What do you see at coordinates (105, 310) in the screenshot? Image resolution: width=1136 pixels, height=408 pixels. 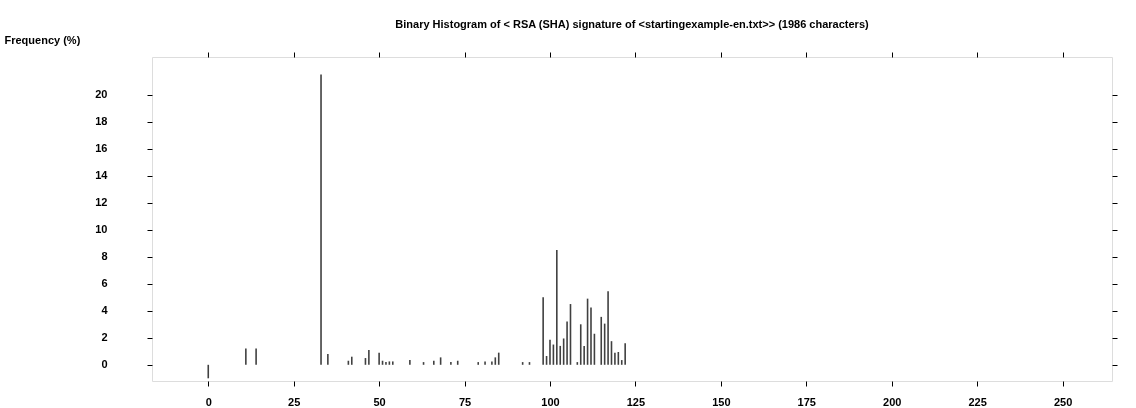 I see `y-tick-label: 4` at bounding box center [105, 310].